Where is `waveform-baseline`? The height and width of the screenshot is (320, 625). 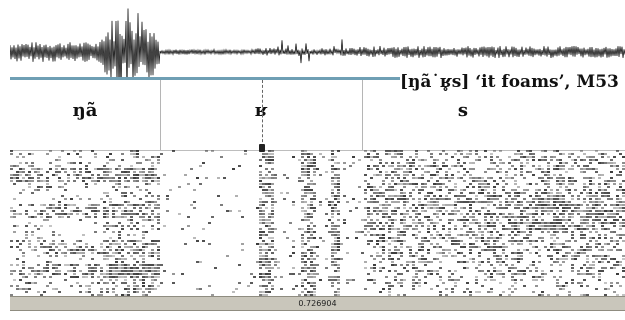
waveform-baseline is located at coordinates (205, 78).